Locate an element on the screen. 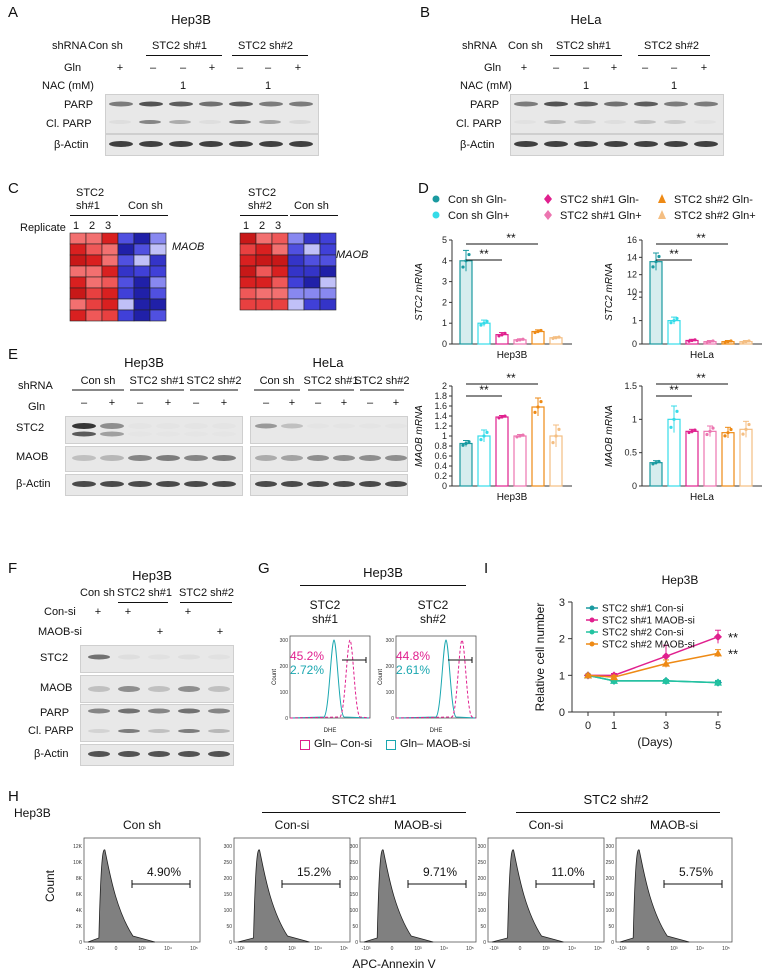  title-underline is located at coordinates (383, 585).